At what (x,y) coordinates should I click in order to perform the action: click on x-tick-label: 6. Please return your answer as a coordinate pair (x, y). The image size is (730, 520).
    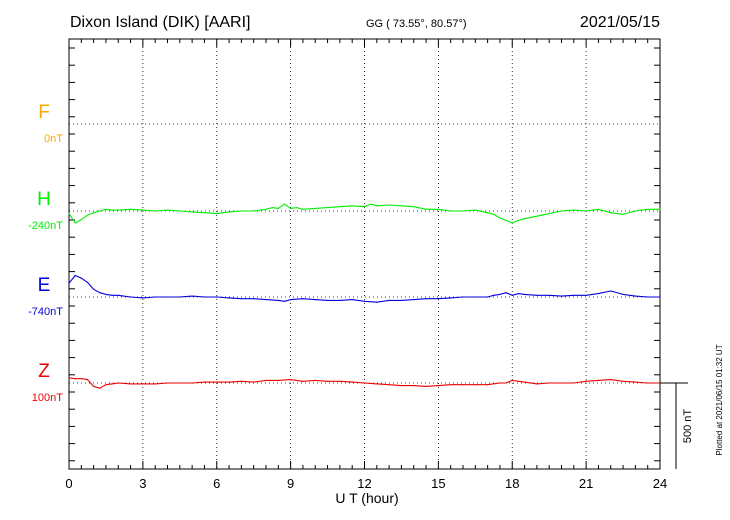
    Looking at the image, I should click on (216, 483).